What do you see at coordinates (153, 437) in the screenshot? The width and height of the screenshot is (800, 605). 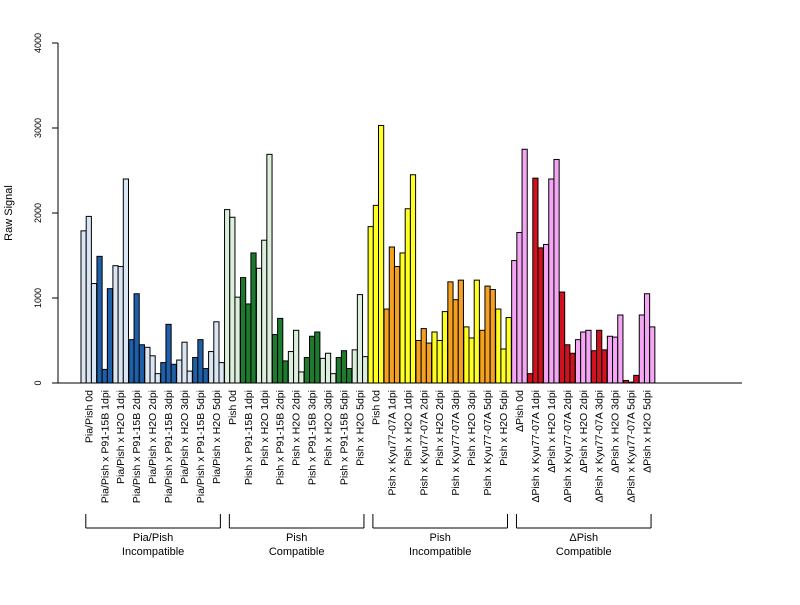 I see `category-label: Pia/Pish x H2O 2dpi` at bounding box center [153, 437].